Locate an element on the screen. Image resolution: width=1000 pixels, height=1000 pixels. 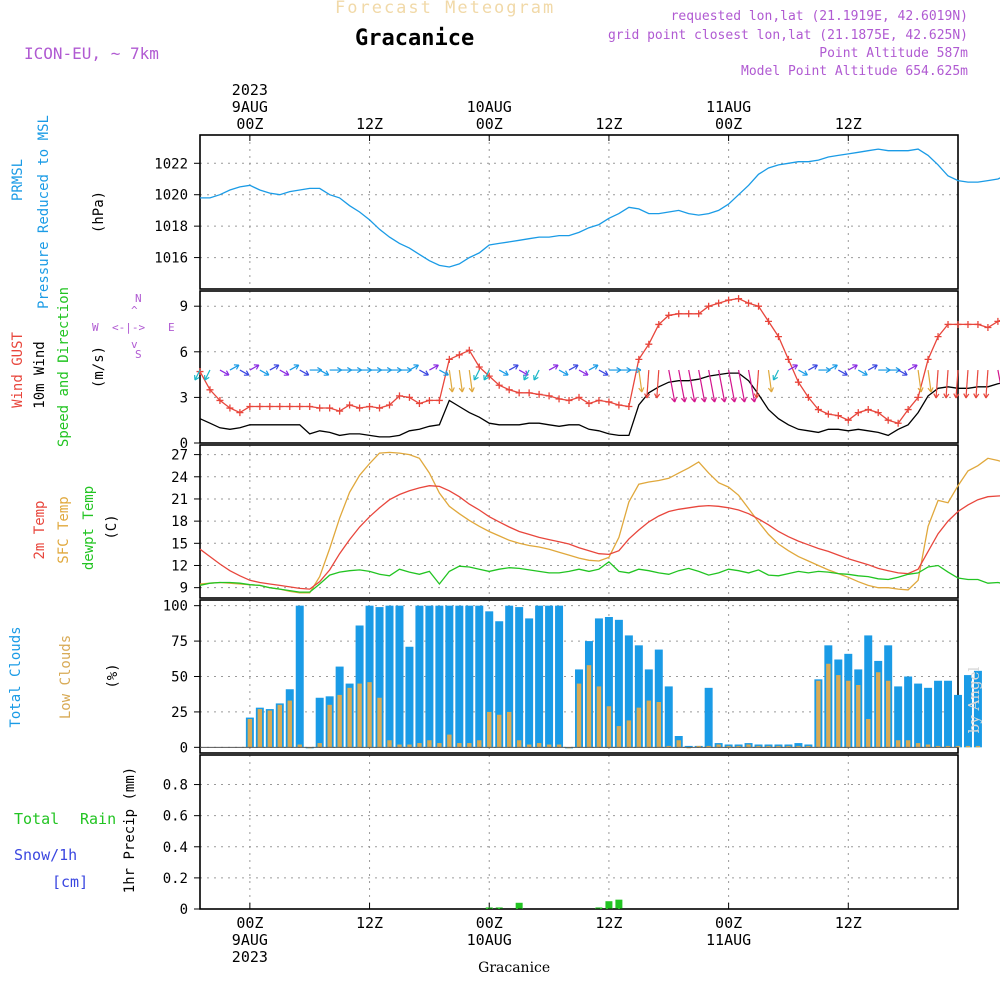
top-time-label: 12Z is located at coordinates (848, 124).